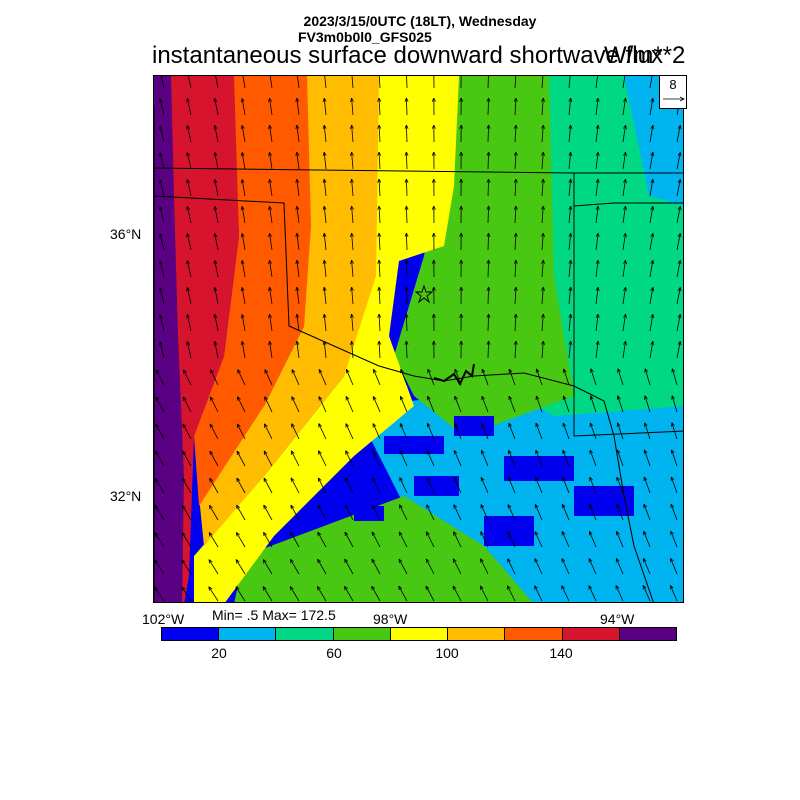 The image size is (800, 800). What do you see at coordinates (126, 234) in the screenshot?
I see `lat-label-36: 36°N` at bounding box center [126, 234].